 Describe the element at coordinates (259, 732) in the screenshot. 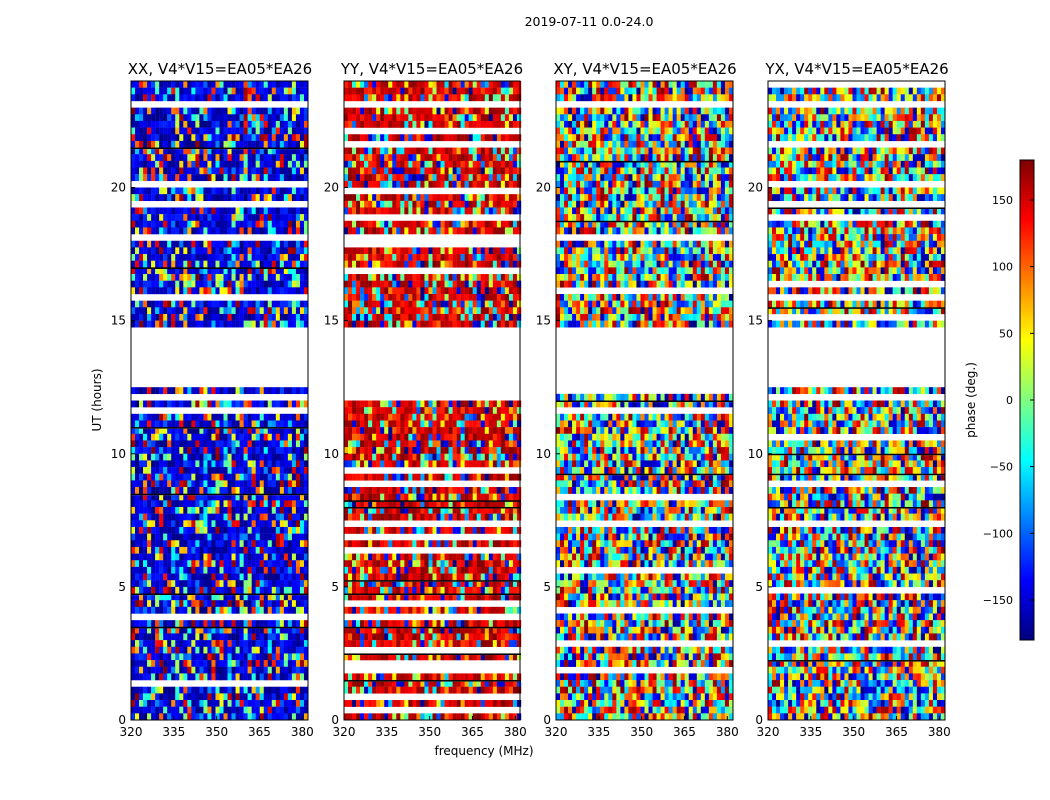

I see `x-tick-label: 365` at that location.